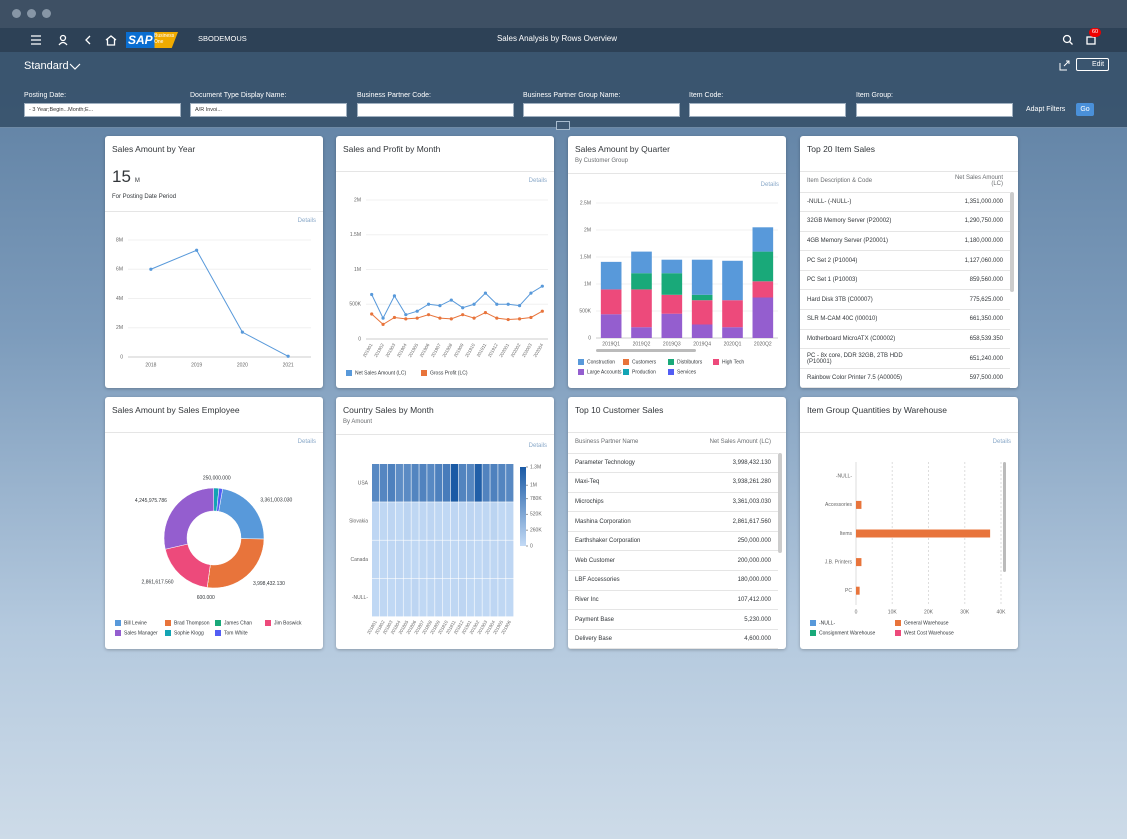 This screenshot has width=1127, height=839. I want to click on row: Maxi-Teq 3,938,261.280, so click(673, 482).